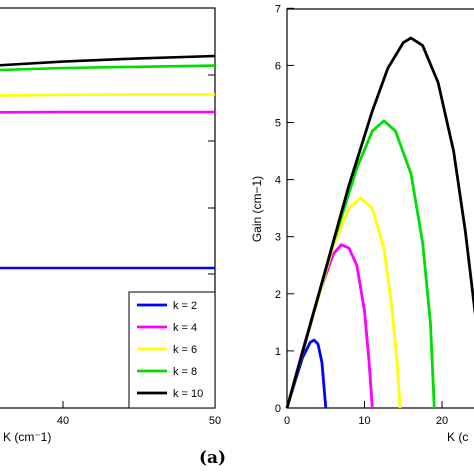 The width and height of the screenshot is (474, 474). I want to click on left-x-tick-label: 50, so click(215, 421).